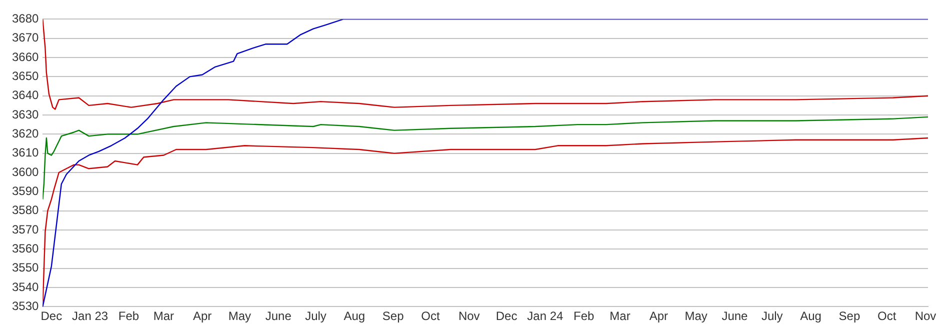  What do you see at coordinates (26, 153) in the screenshot?
I see `y-tick-label: 3610` at bounding box center [26, 153].